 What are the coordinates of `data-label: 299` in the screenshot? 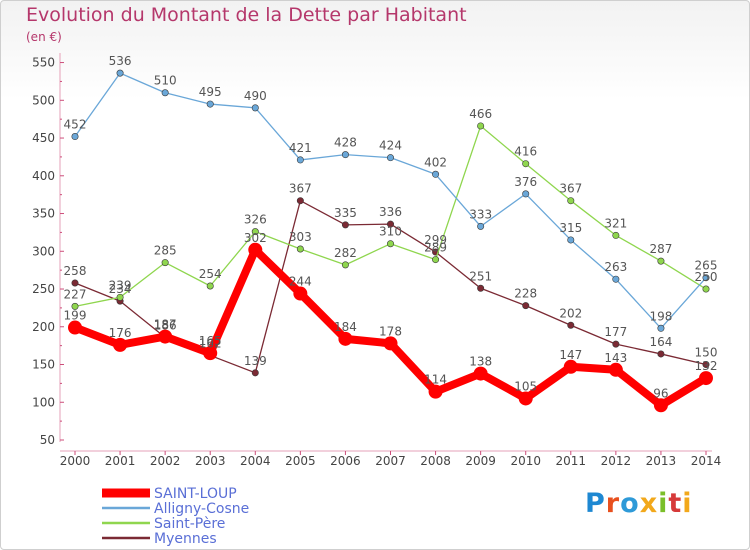 It's located at (435, 240).